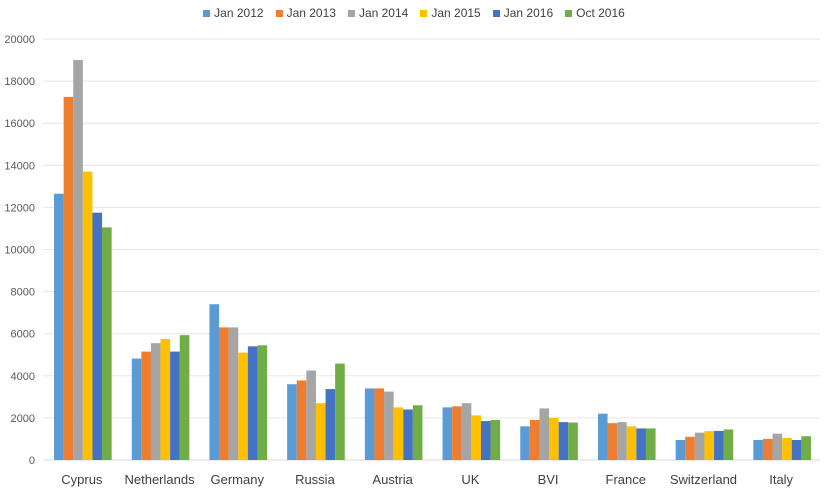 The width and height of the screenshot is (828, 495). I want to click on legend-item: Jan 2013, so click(305, 13).